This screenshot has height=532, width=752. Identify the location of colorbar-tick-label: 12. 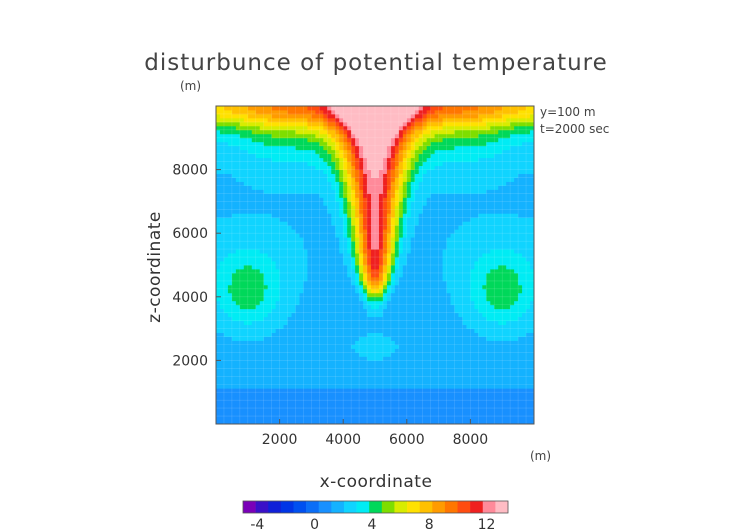
(487, 524).